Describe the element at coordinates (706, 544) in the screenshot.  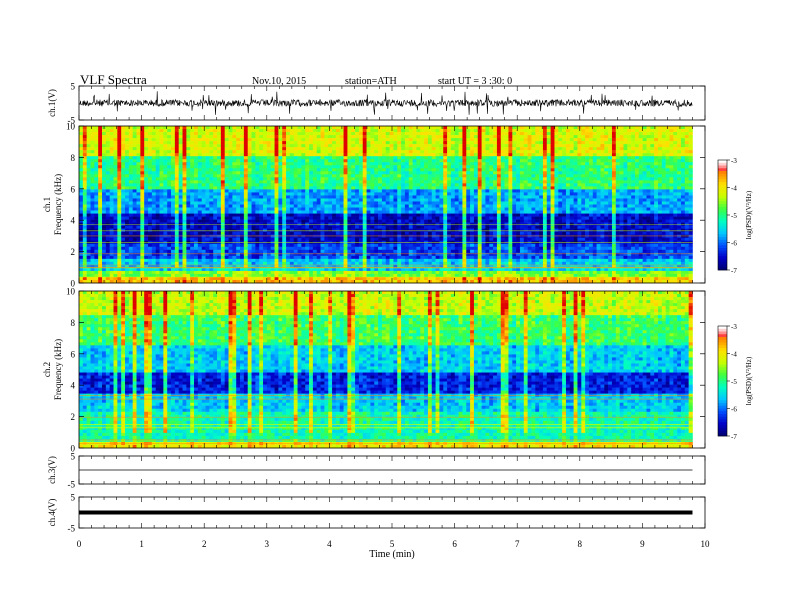
I see `x-tick-label: 10` at that location.